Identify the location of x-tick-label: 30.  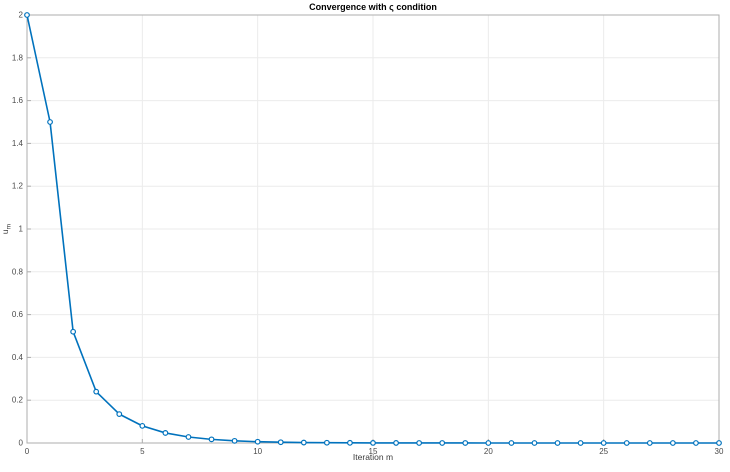
(719, 451).